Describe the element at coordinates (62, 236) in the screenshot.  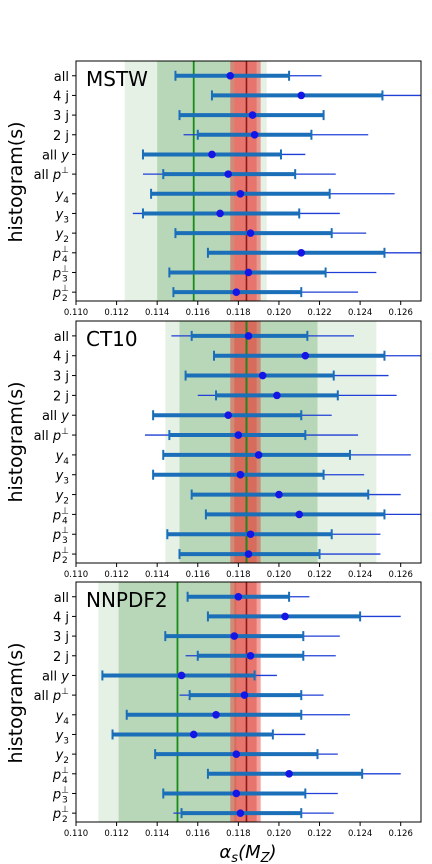
I see `y-tick-label: y2` at that location.